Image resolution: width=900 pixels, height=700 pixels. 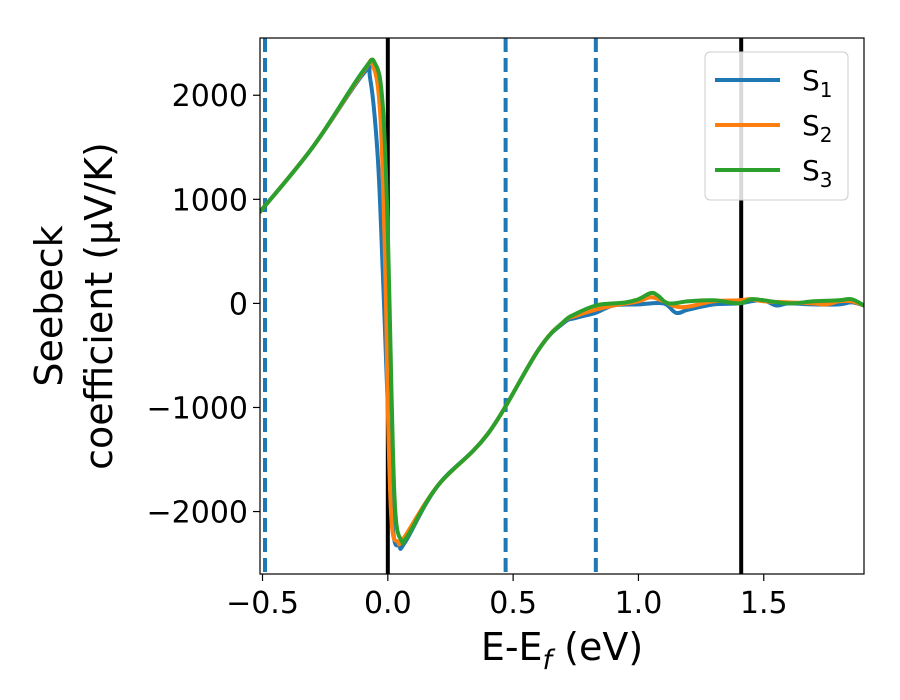 What do you see at coordinates (49, 305) in the screenshot?
I see `y-axis-title-line1: Seebeck` at bounding box center [49, 305].